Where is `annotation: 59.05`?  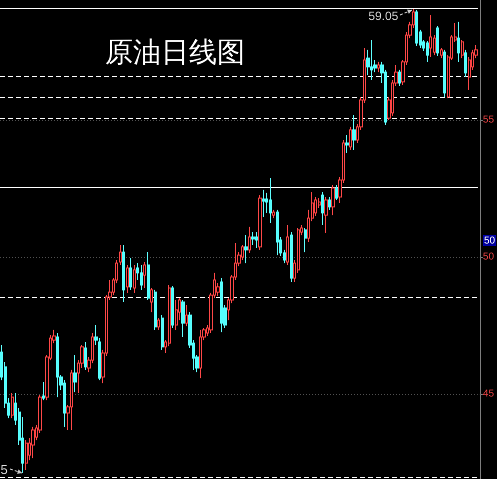
annotation: 59.05 is located at coordinates (383, 16).